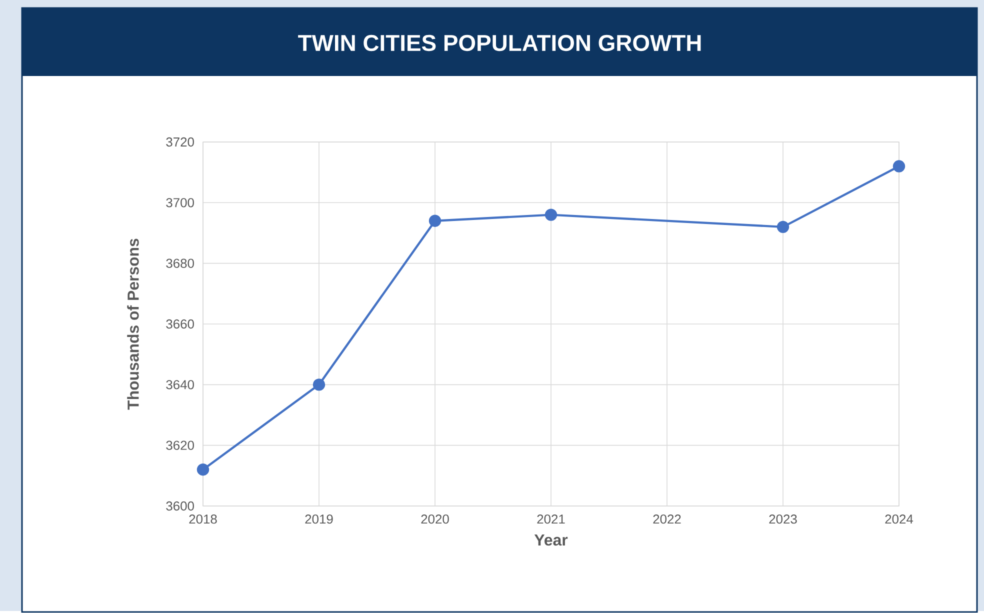  I want to click on y-tick-label: 3620, so click(180, 445).